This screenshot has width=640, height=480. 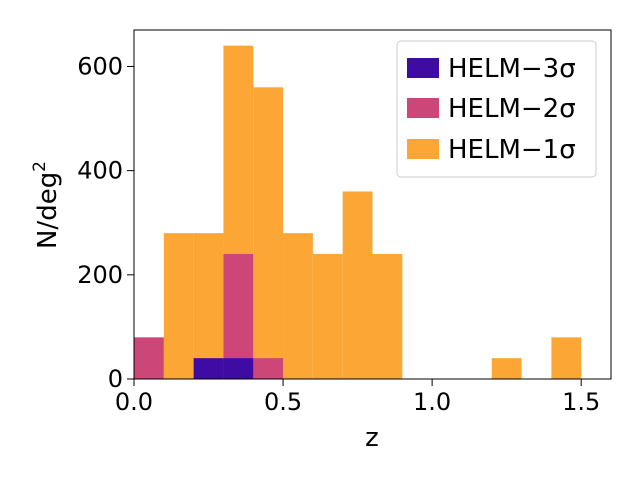 I want to click on x-axis-label: z, so click(x=372, y=438).